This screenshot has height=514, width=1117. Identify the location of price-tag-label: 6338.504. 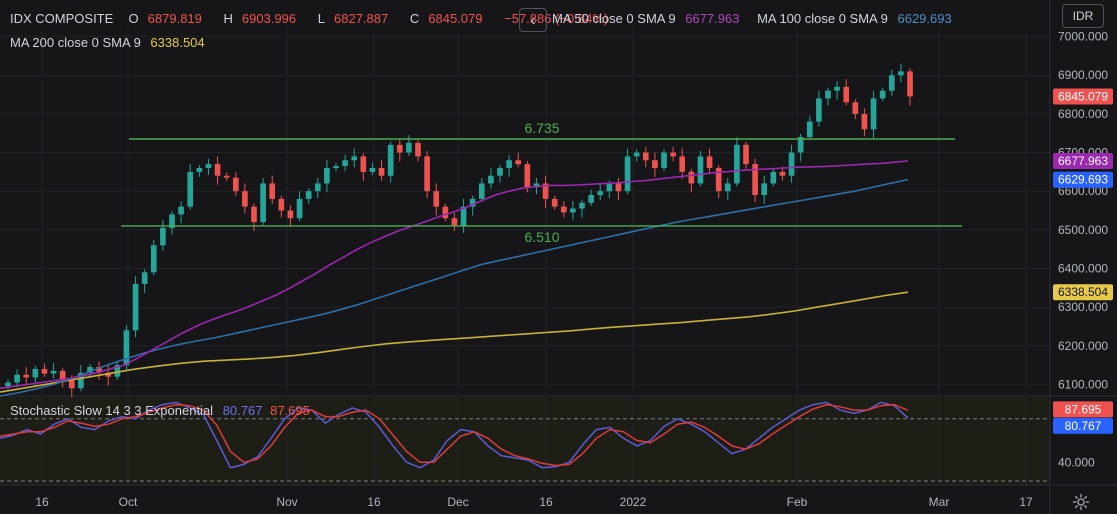
(1083, 292).